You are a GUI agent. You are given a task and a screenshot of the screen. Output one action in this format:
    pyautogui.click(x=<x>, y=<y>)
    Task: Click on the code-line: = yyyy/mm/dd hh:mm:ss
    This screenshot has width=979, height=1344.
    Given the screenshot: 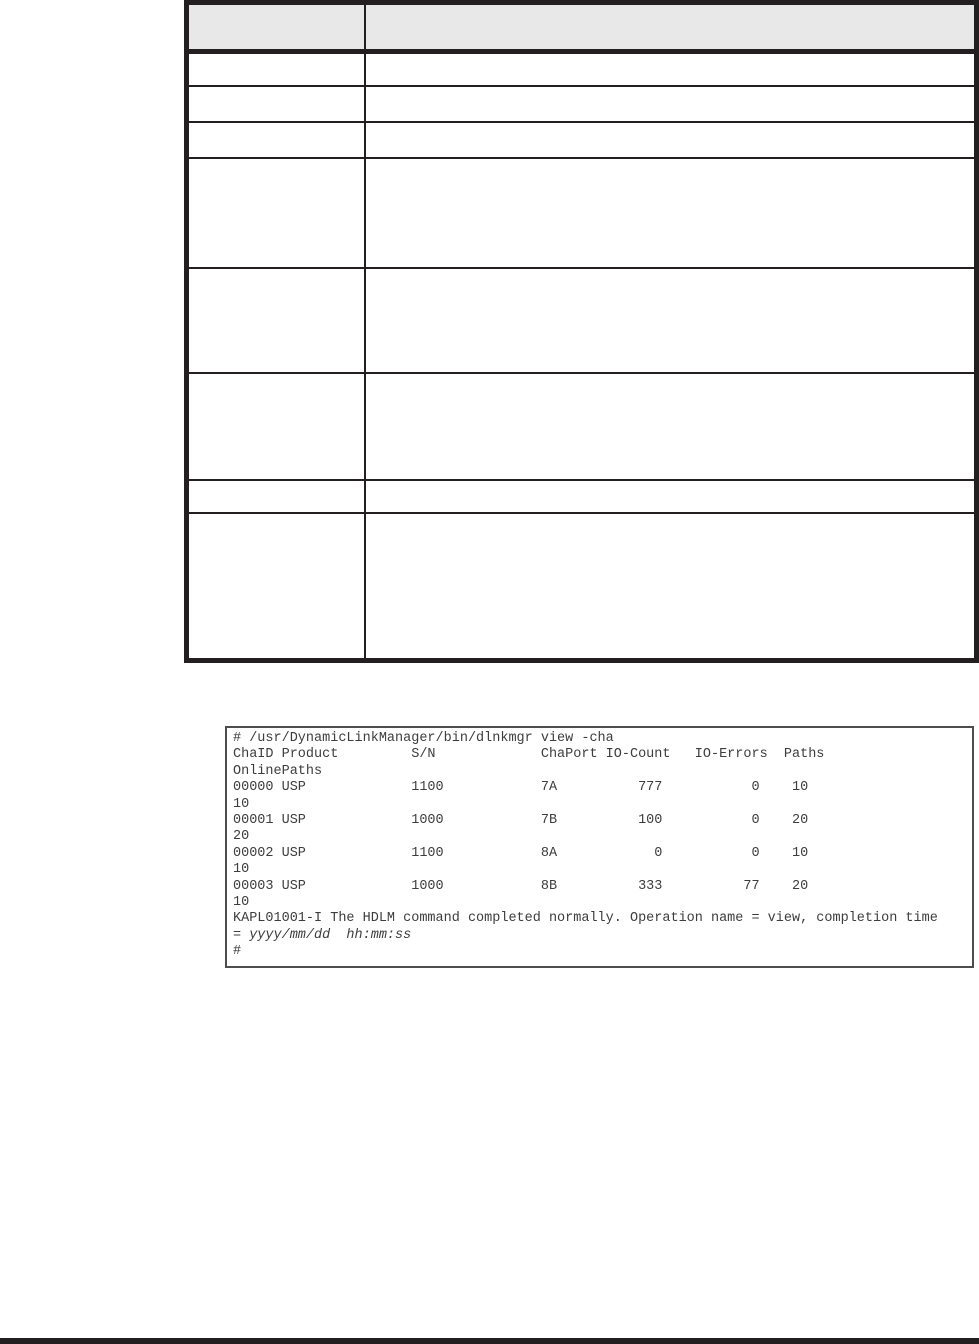 What is the action you would take?
    pyautogui.click(x=322, y=935)
    